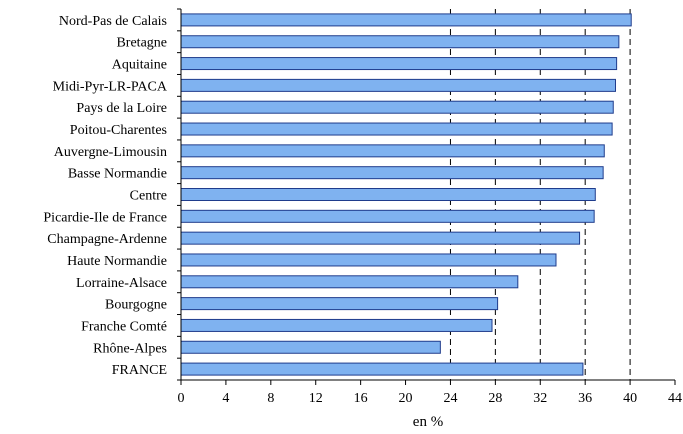 The image size is (683, 434). Describe the element at coordinates (124, 326) in the screenshot. I see `category-label: Franche Comté` at that location.